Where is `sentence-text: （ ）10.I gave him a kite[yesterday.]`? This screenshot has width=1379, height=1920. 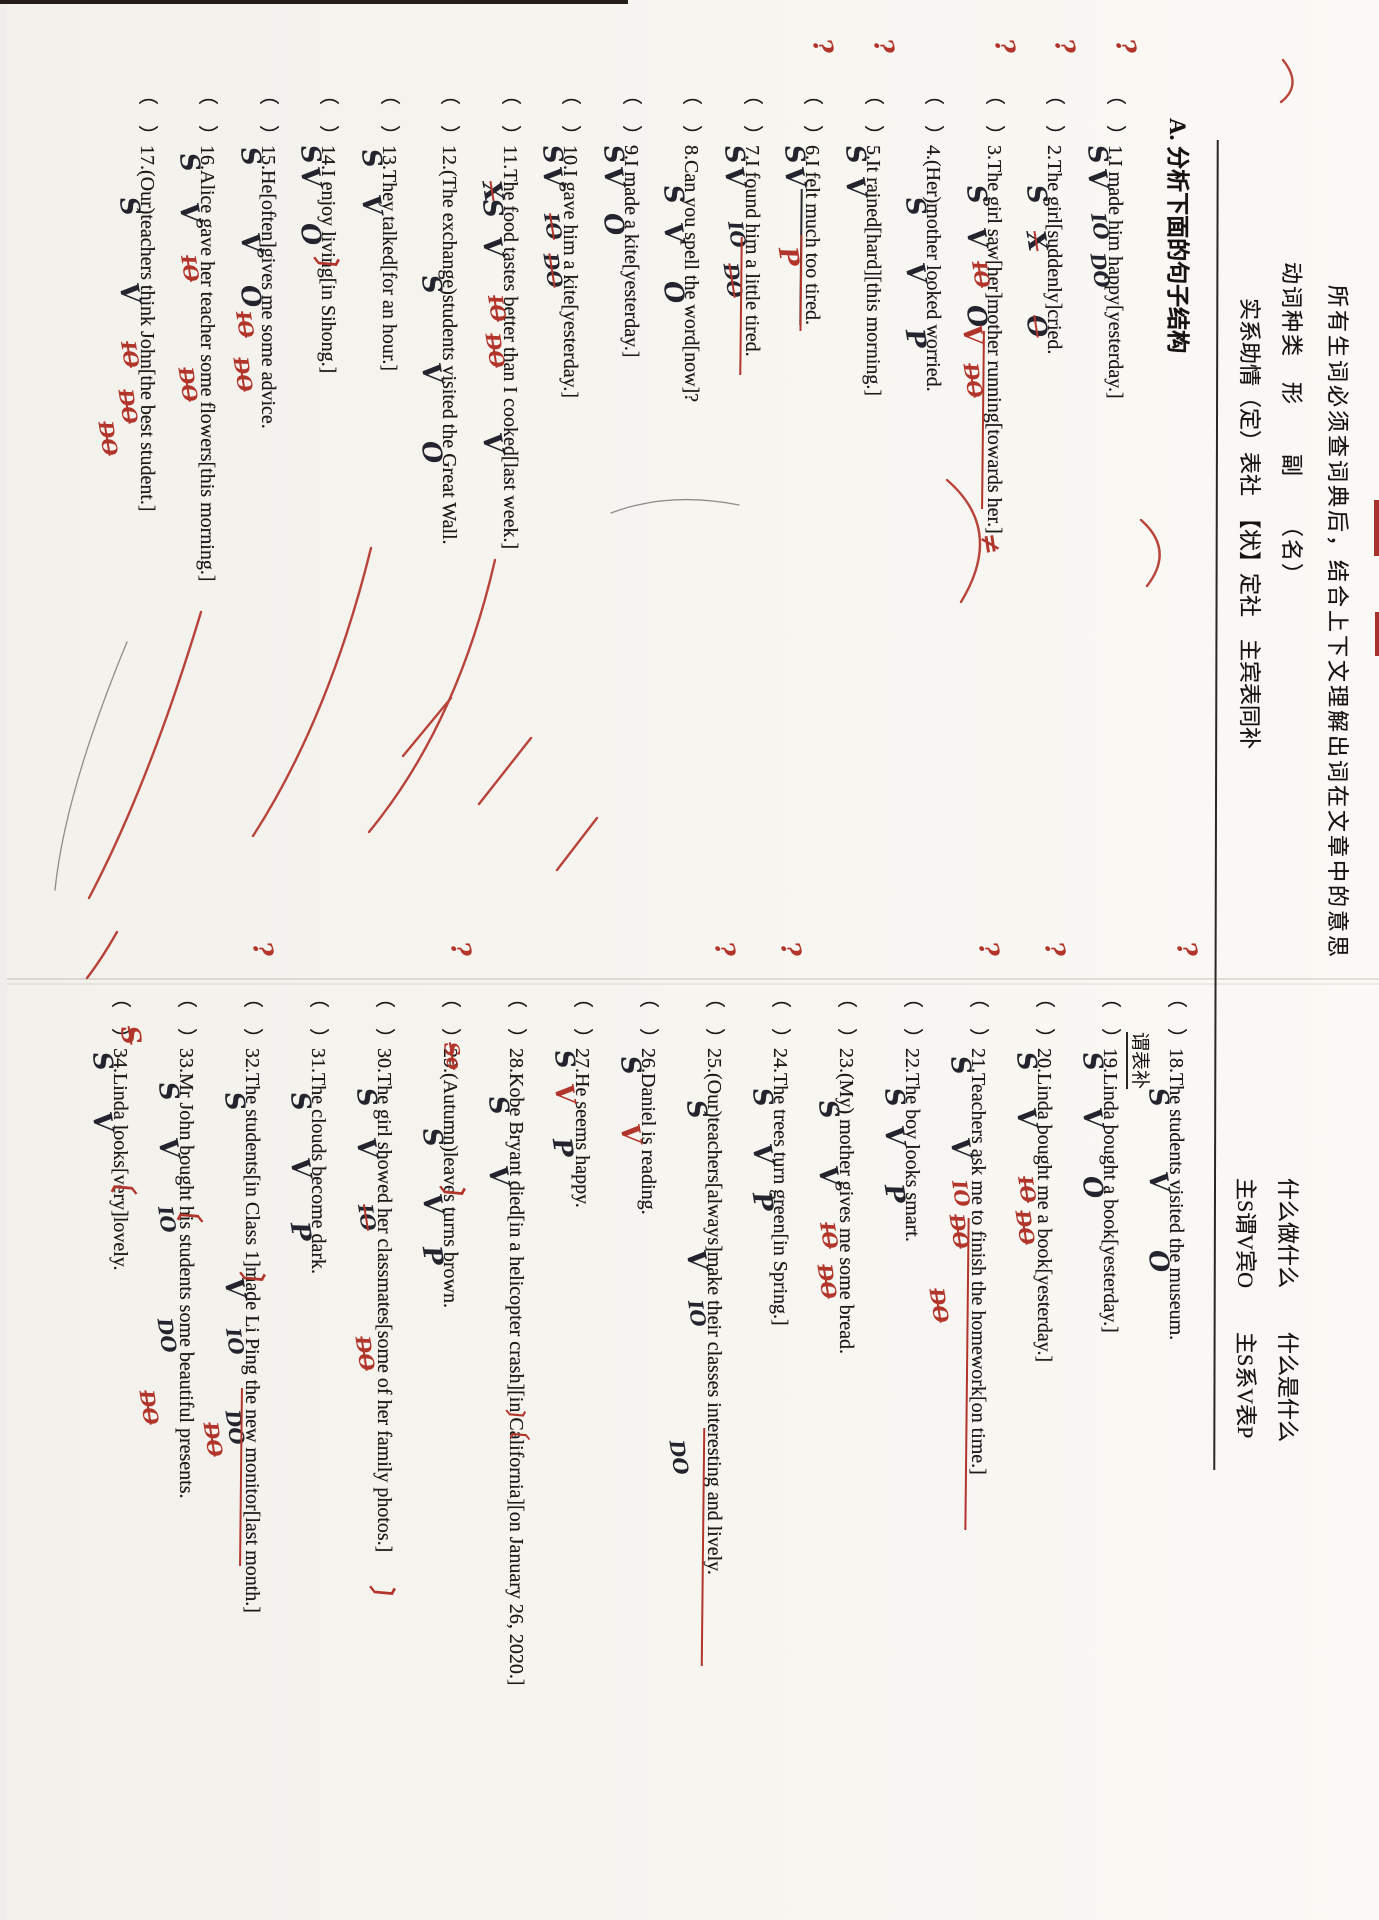
sentence-text: （ ）10.I gave him a kite[yesterday.] is located at coordinates (570, 242).